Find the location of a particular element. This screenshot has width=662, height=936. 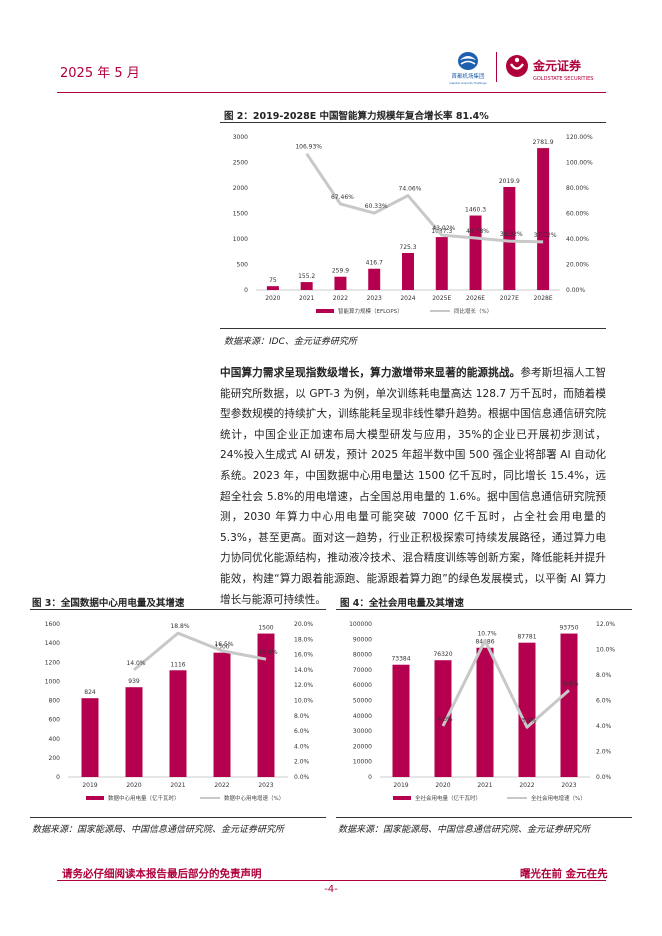

goldstate-logo: 金元证券 GOLDSTATE SECURITIES is located at coordinates (549, 68).